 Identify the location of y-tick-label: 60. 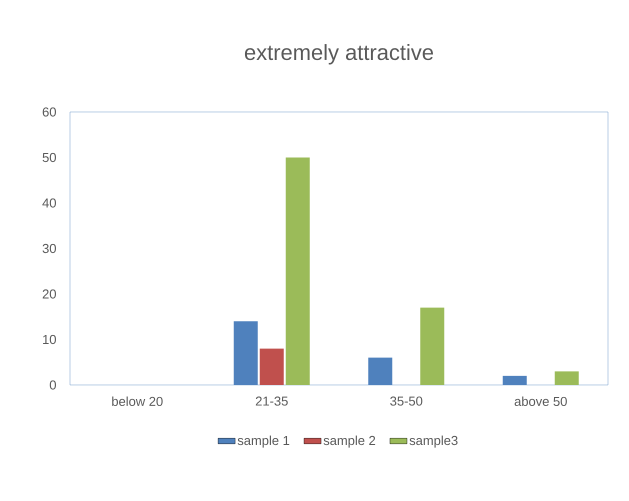
(49, 112).